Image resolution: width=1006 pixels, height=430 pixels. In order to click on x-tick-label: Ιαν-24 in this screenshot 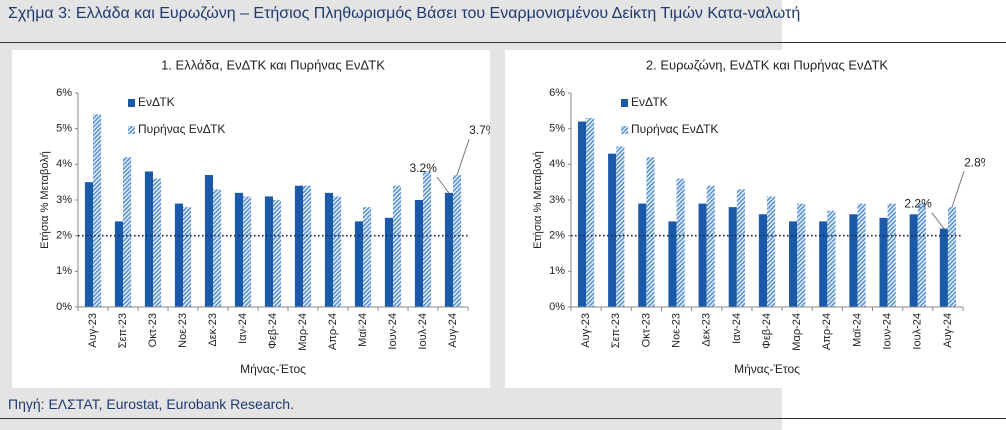, I will do `click(737, 328)`.